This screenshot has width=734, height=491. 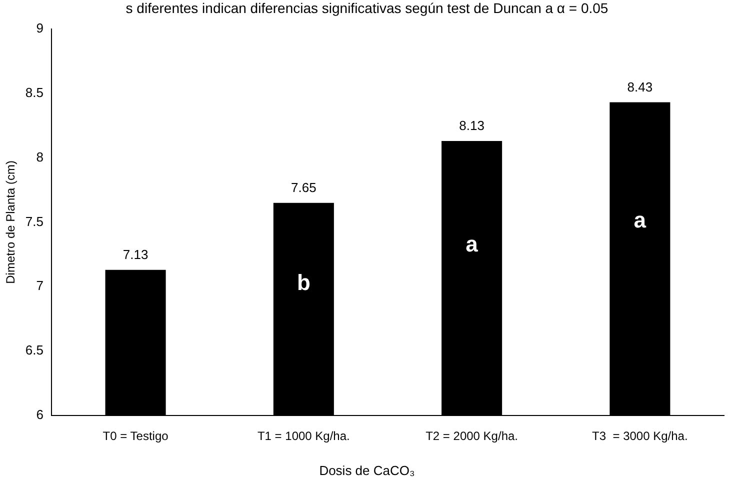 What do you see at coordinates (11, 222) in the screenshot?
I see `y-axis-title: Dimetro de Planta (cm)` at bounding box center [11, 222].